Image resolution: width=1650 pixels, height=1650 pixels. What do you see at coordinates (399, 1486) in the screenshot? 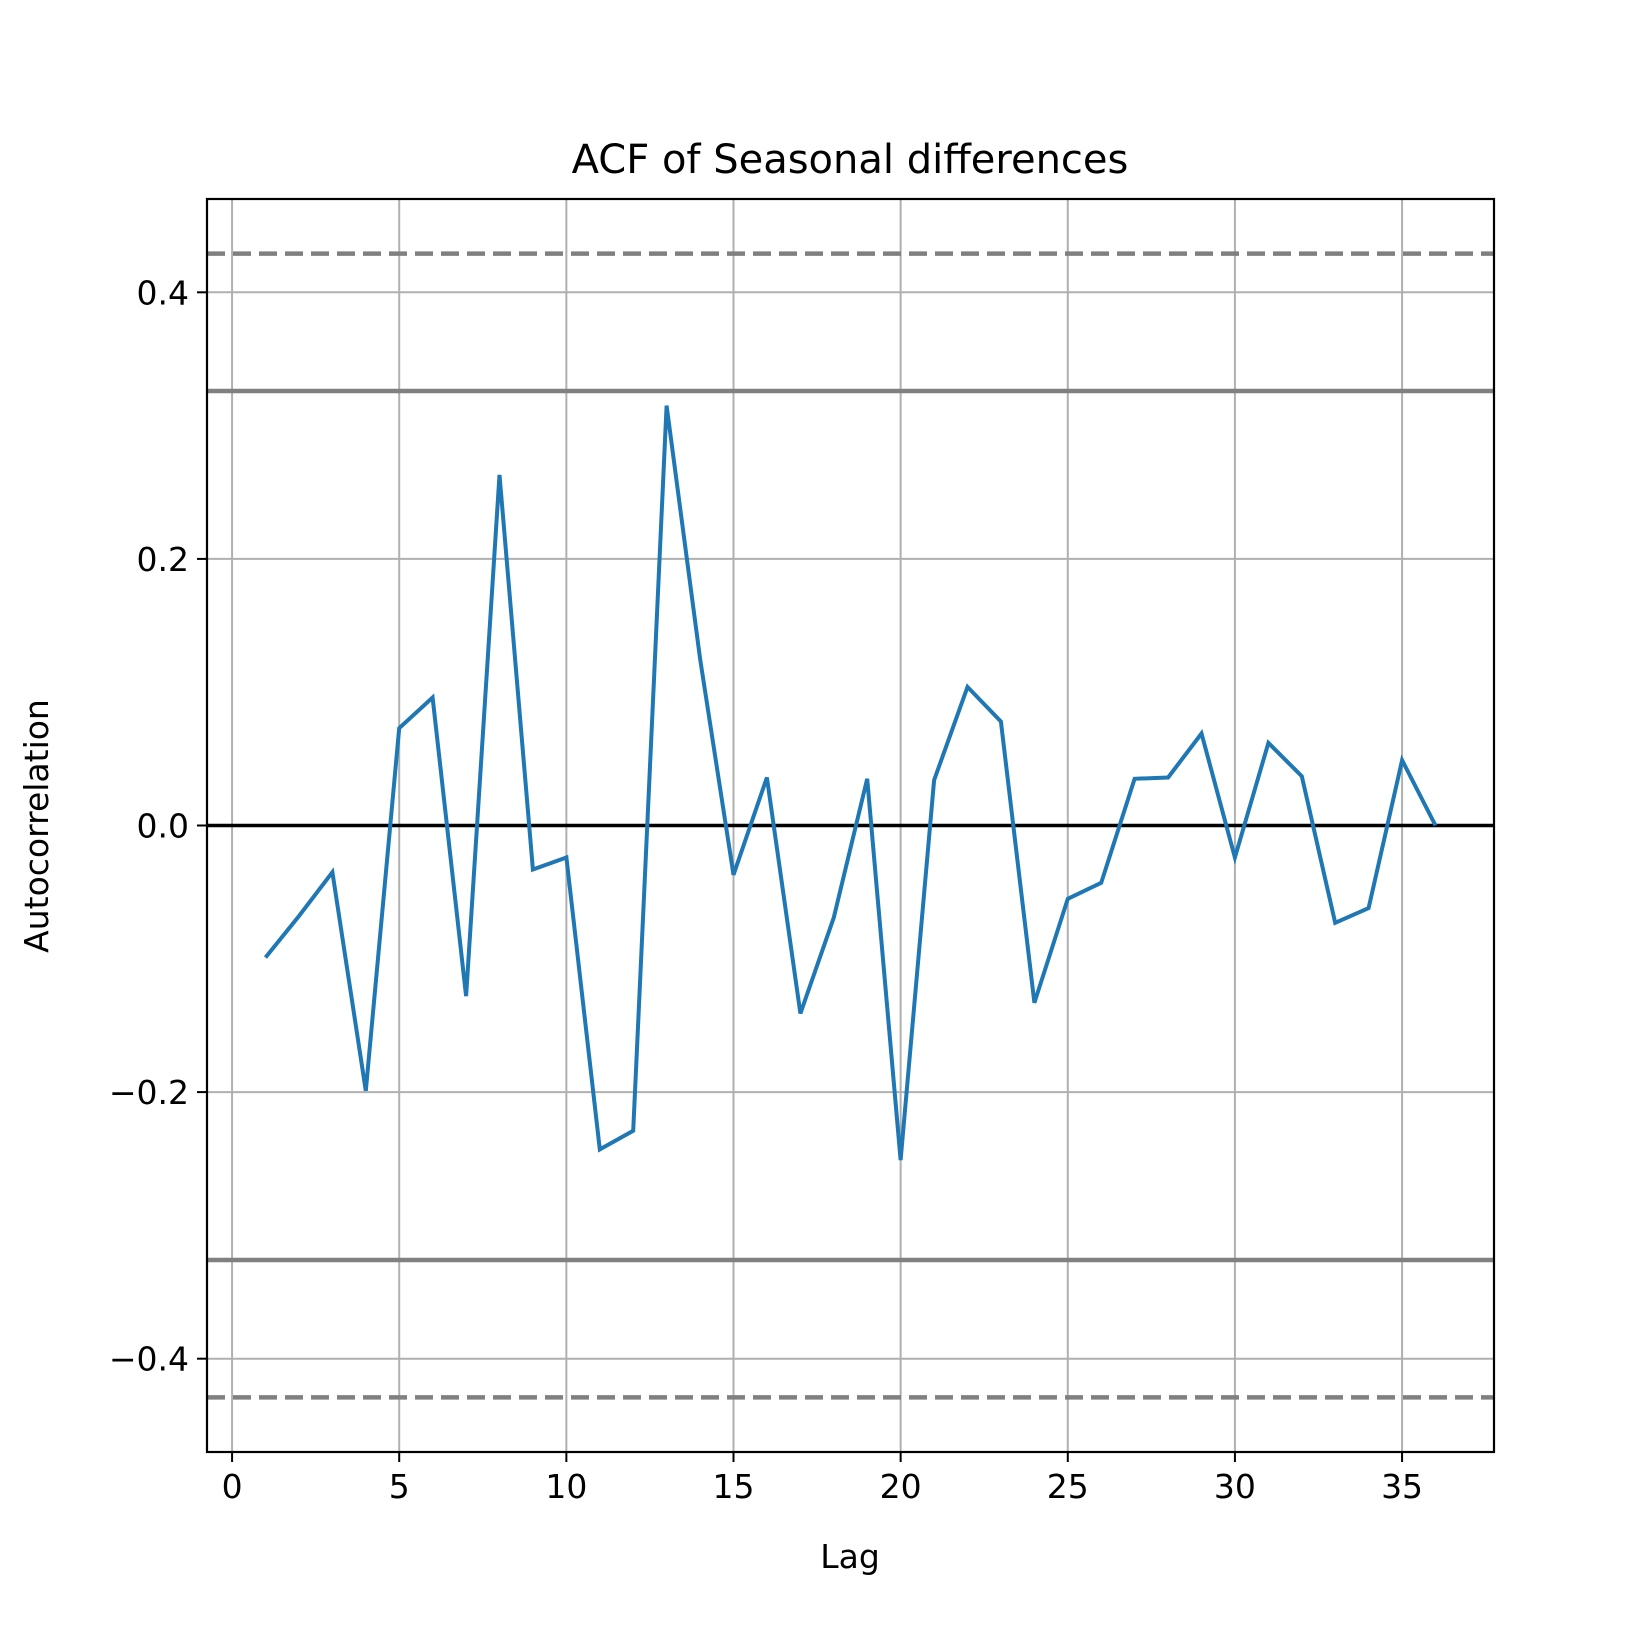
I see `x-tick-label: 5` at bounding box center [399, 1486].